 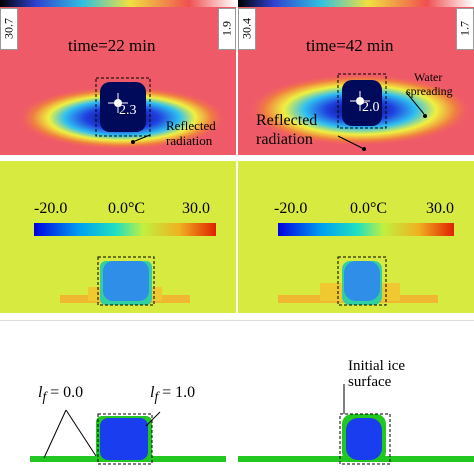 I want to click on simulation-left-graphic, so click(x=125, y=264).